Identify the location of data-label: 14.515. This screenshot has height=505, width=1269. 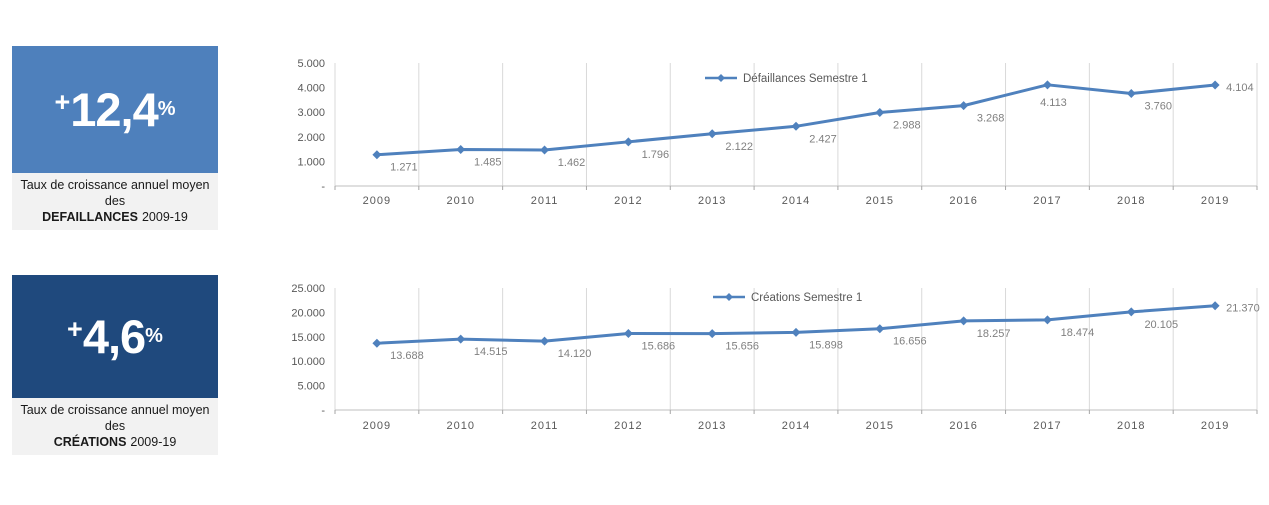
(491, 352).